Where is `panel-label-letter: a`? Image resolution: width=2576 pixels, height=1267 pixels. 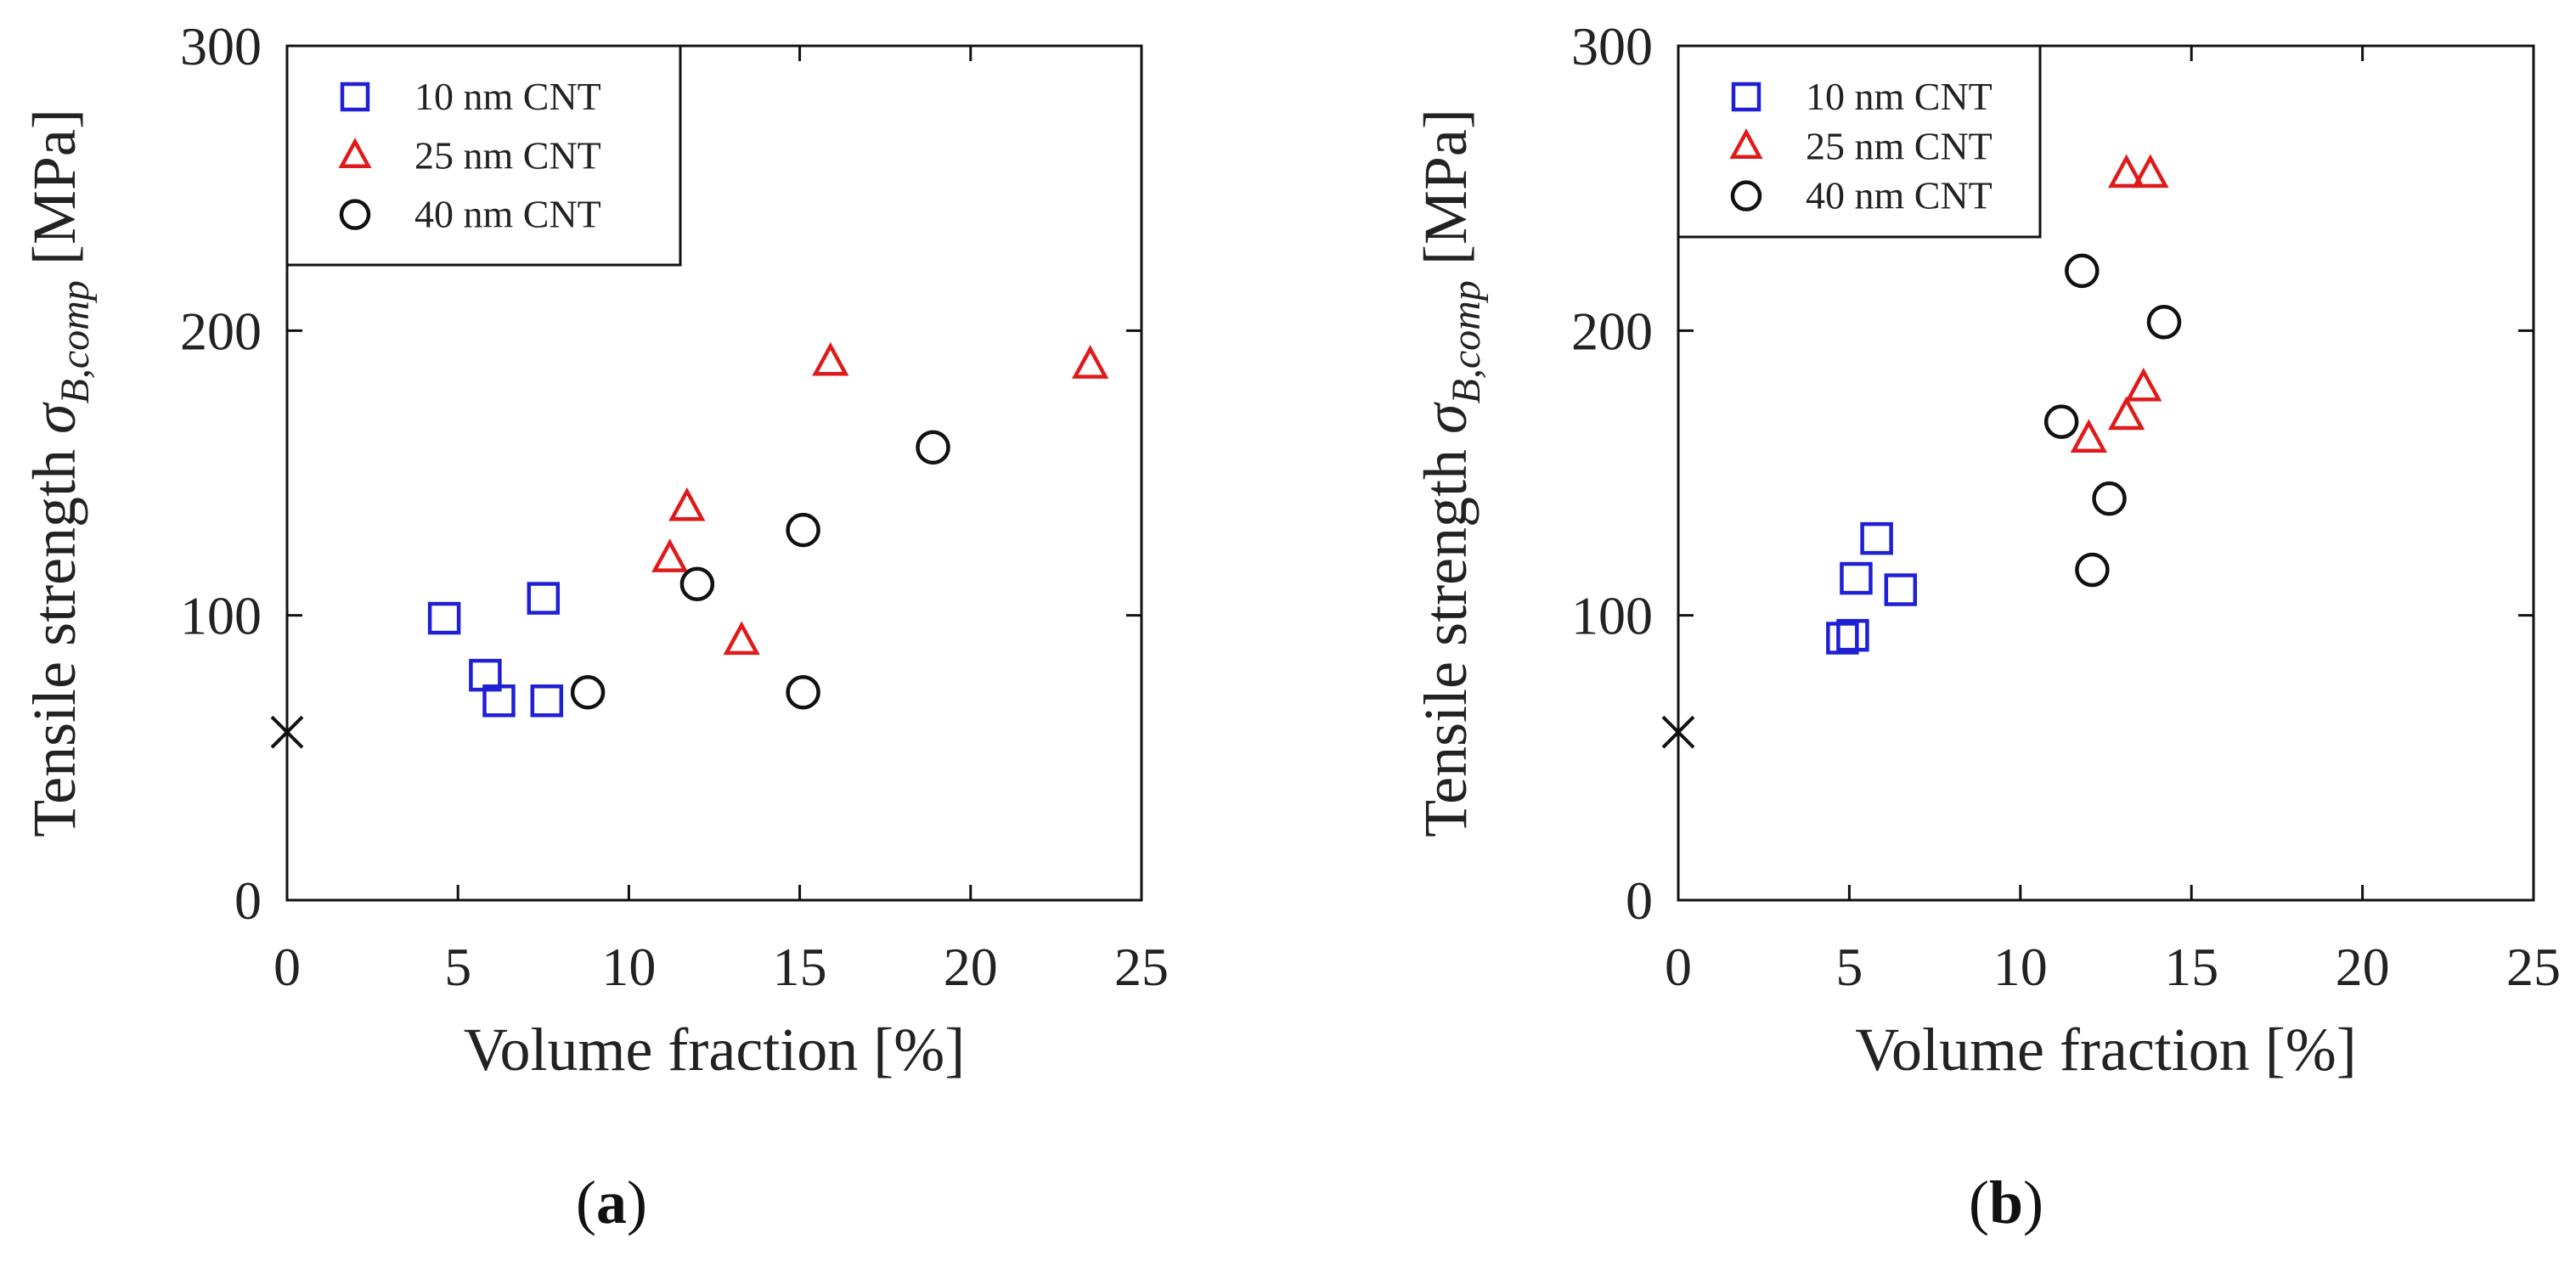
panel-label-letter: a is located at coordinates (611, 1202).